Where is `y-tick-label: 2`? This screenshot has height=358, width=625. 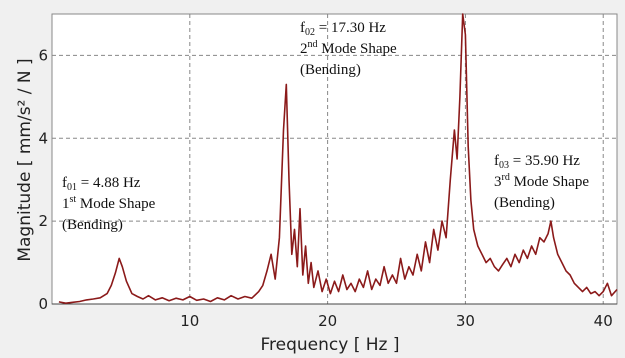
y-tick-label: 2 is located at coordinates (43, 221).